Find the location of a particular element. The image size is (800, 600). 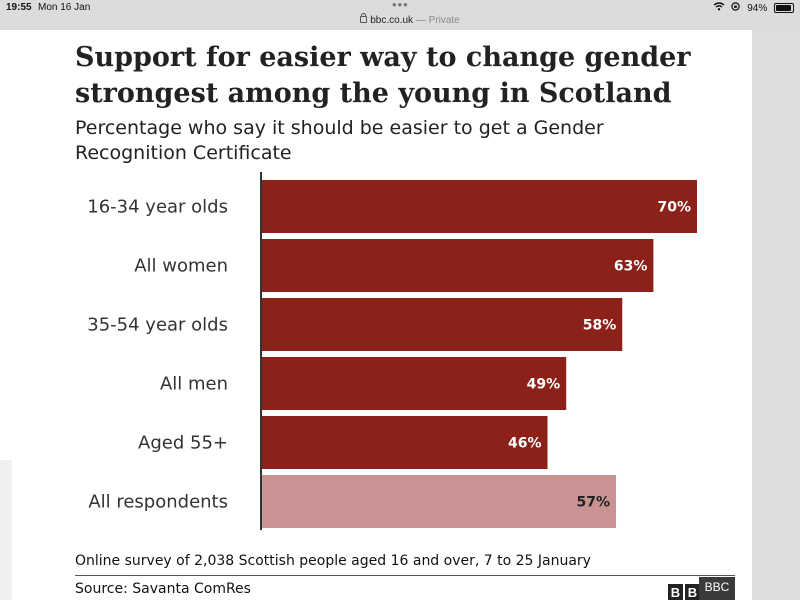

battery-icon is located at coordinates (784, 8).